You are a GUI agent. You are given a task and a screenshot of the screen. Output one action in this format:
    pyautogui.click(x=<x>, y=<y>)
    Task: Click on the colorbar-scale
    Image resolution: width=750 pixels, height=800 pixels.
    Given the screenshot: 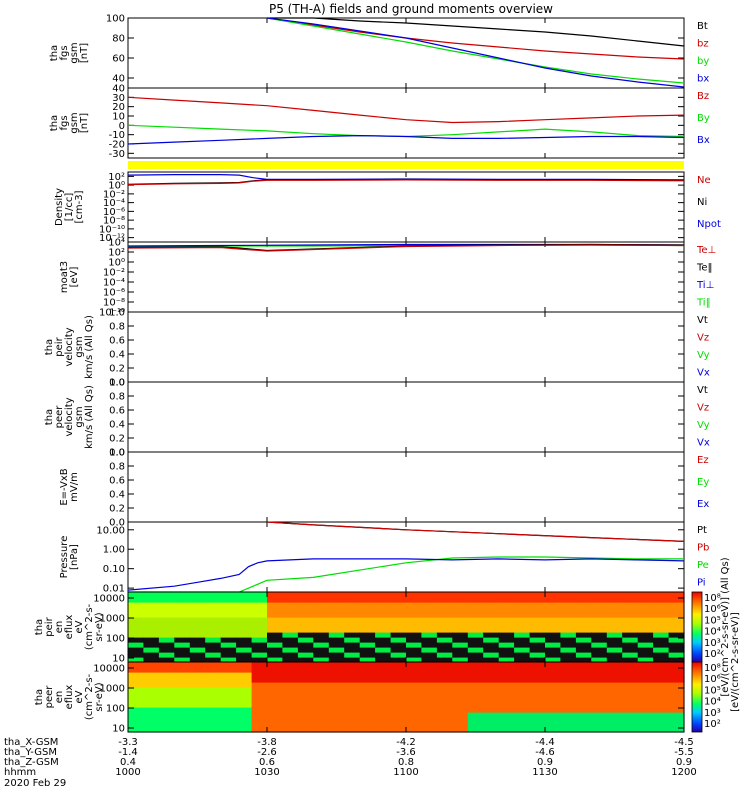 What is the action you would take?
    pyautogui.click(x=697, y=697)
    